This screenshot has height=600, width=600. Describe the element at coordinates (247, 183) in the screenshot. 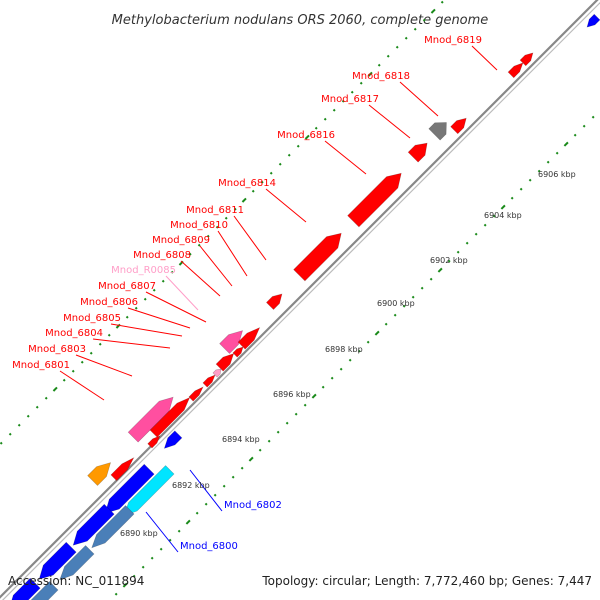

I see `gene-label: Mnod_6814` at that location.